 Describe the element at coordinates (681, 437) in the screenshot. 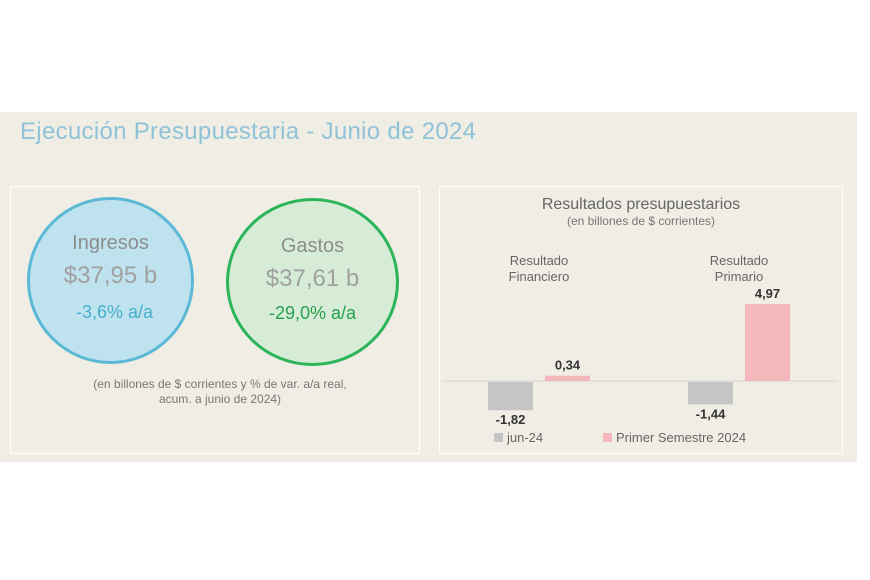

I see `legend-label: Primer Semestre 2024` at that location.